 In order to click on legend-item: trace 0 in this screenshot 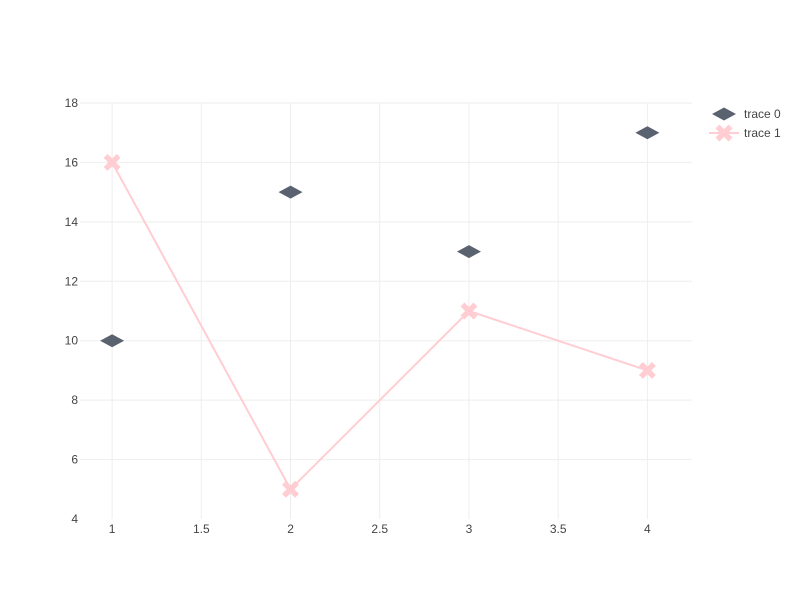, I will do `click(746, 114)`.